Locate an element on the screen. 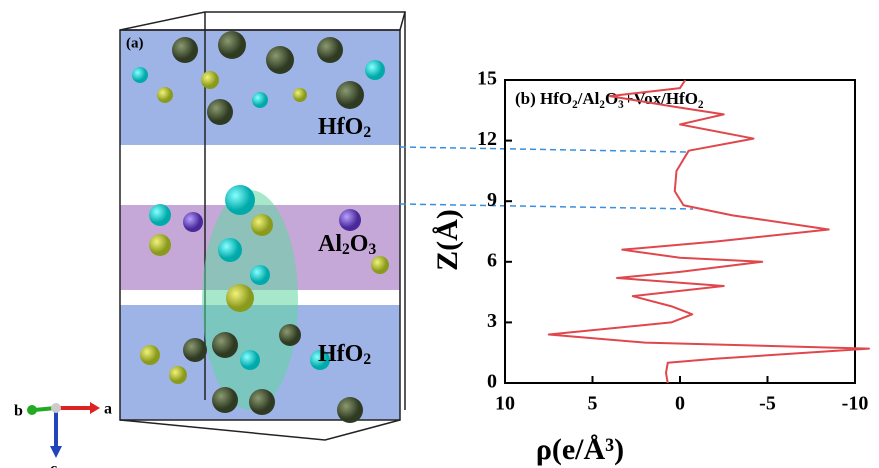 The image size is (879, 468). y-tick-label: 15 is located at coordinates (487, 79).